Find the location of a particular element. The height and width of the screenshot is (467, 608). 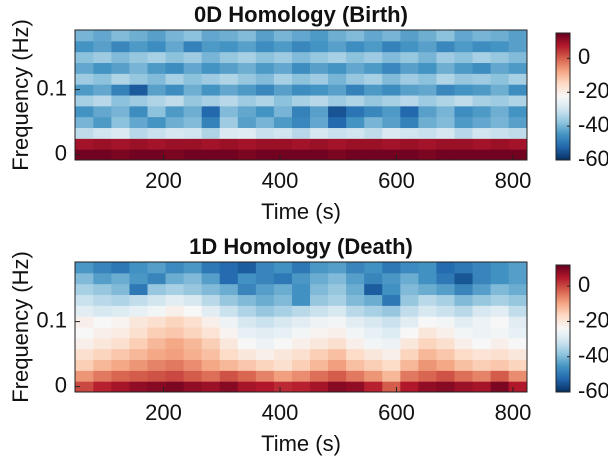

colorbar-tick-label: -20 is located at coordinates (593, 319).